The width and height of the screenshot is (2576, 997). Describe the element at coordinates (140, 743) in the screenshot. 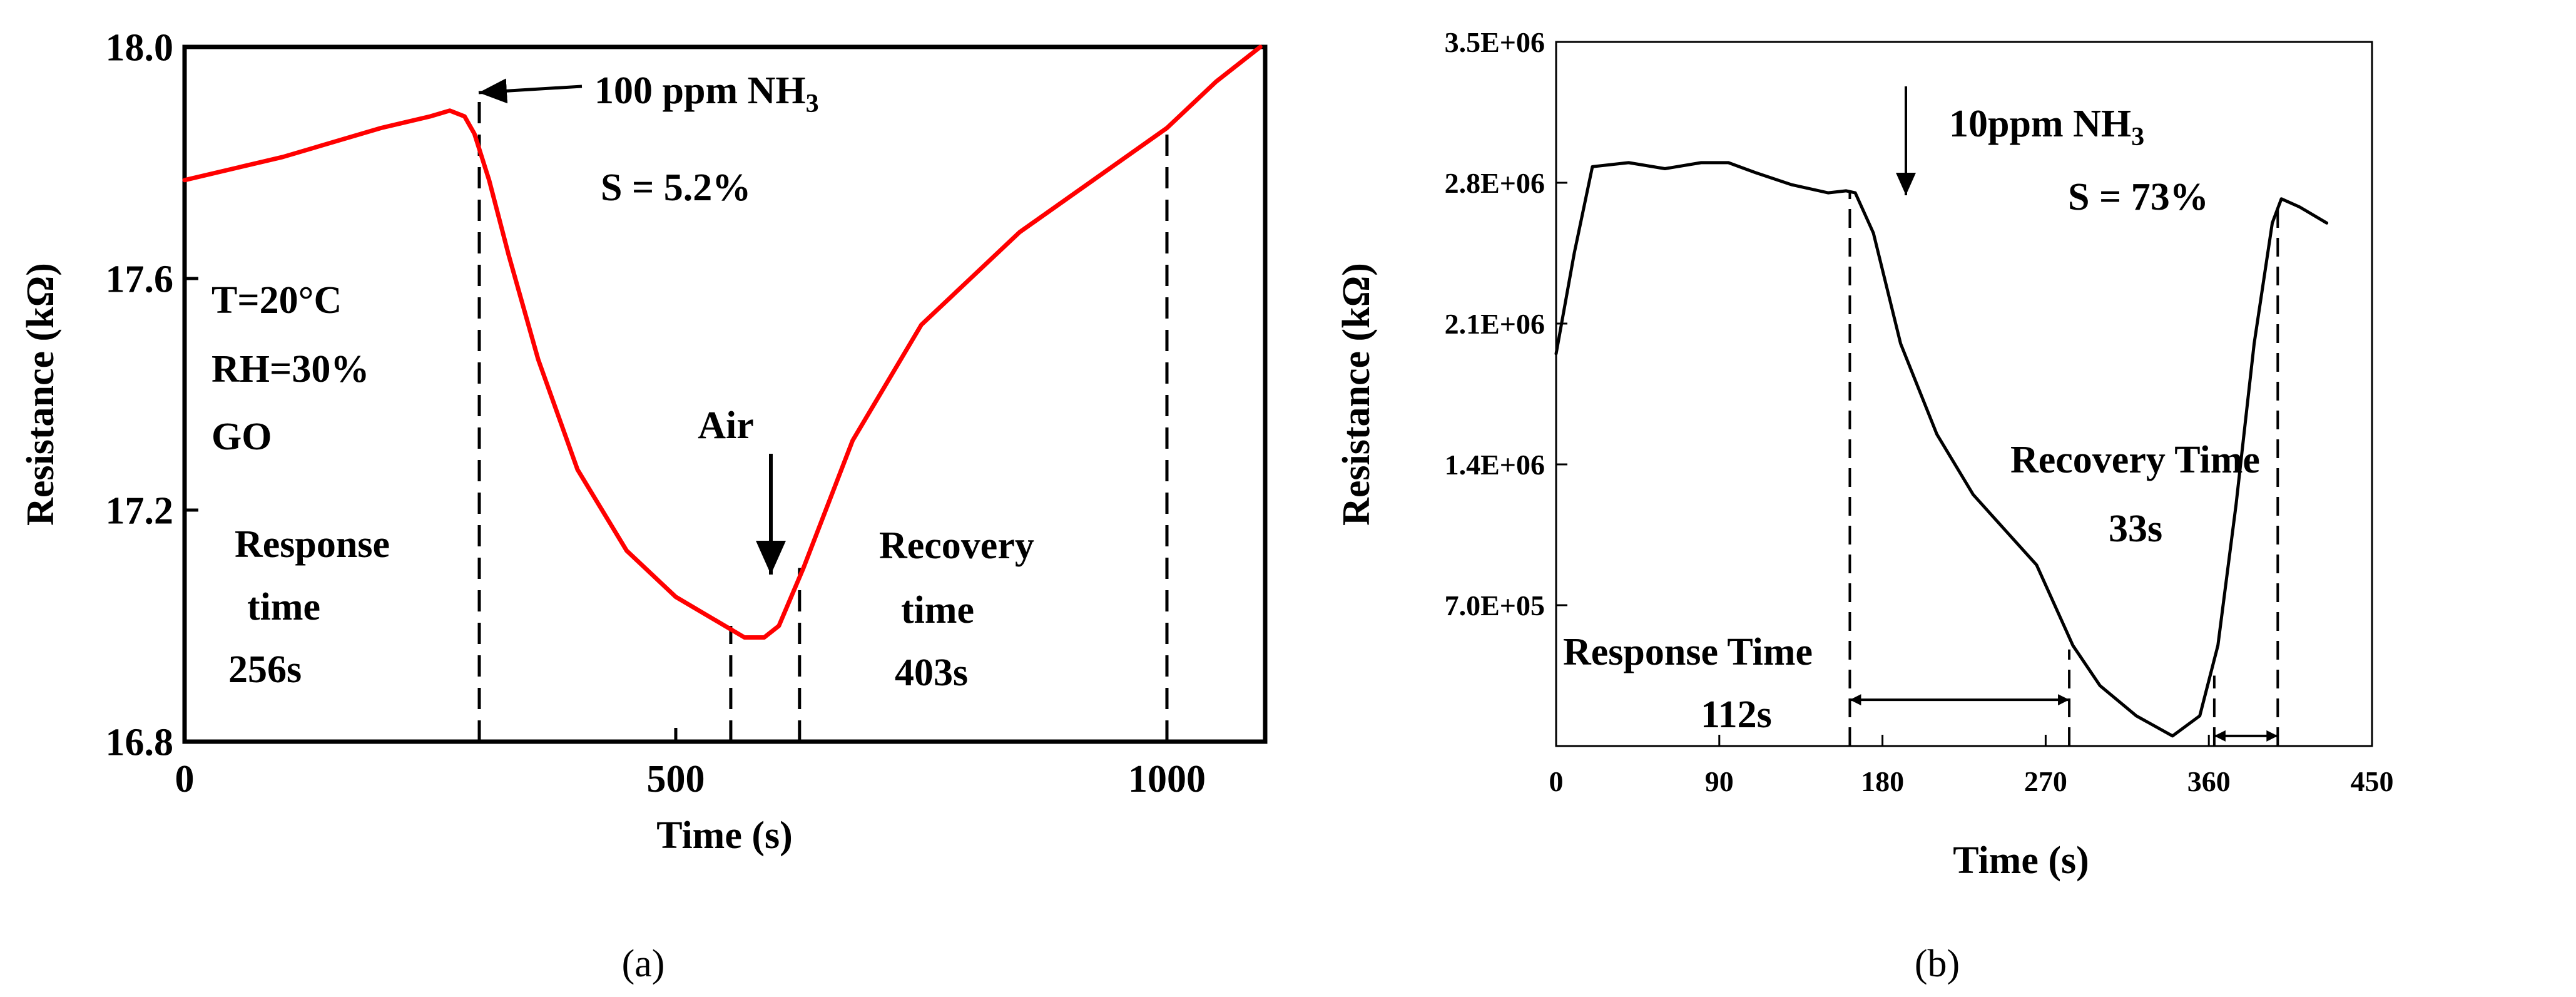

I see `ytick-label-a-0: 16.8` at that location.